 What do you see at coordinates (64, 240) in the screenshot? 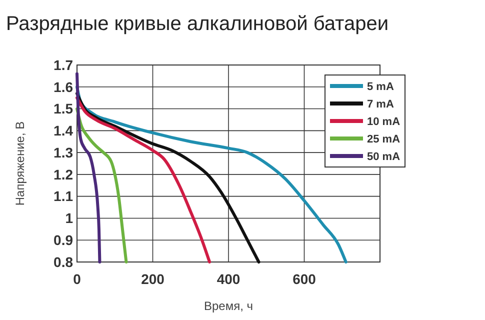
I see `y-tick-label: 0.9` at bounding box center [64, 240].